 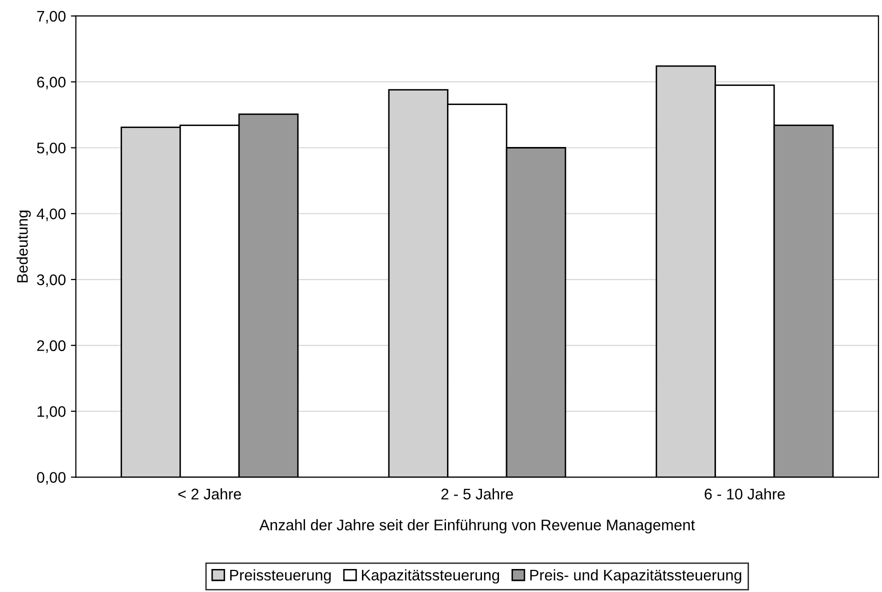 I want to click on x-tick-label: < 2 Jahre, so click(x=210, y=494).